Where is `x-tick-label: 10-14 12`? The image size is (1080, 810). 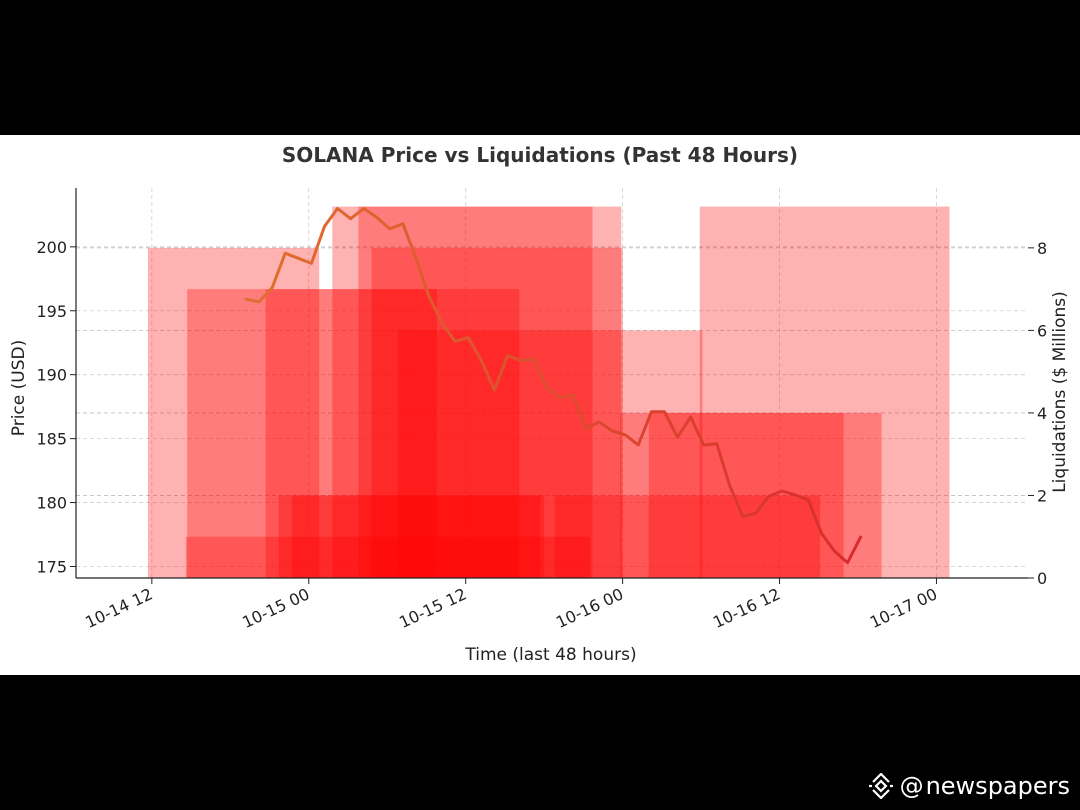 x-tick-label: 10-14 12 is located at coordinates (118, 608).